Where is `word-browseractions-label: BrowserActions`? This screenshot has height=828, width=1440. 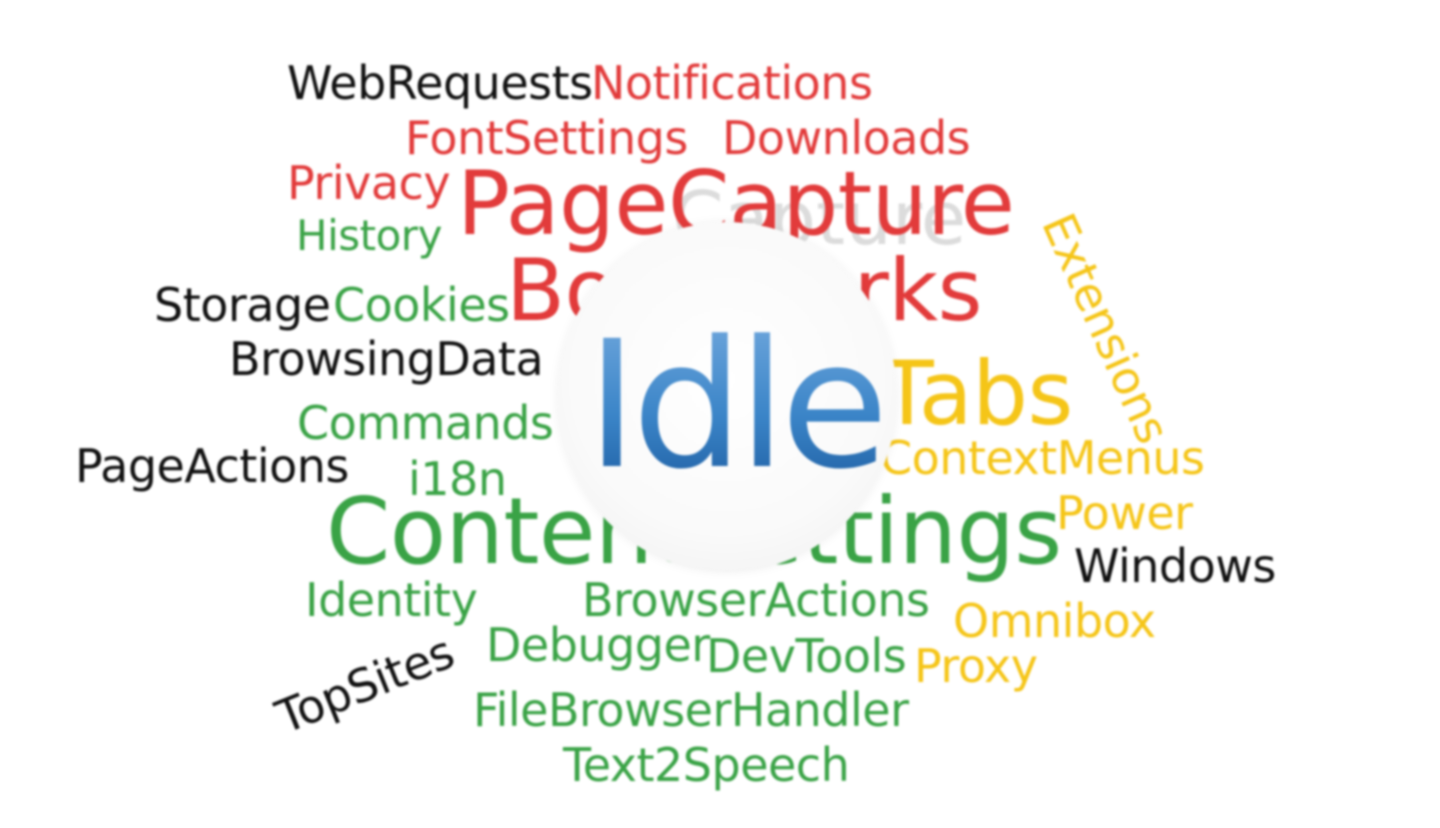 word-browseractions-label: BrowserActions is located at coordinates (756, 600).